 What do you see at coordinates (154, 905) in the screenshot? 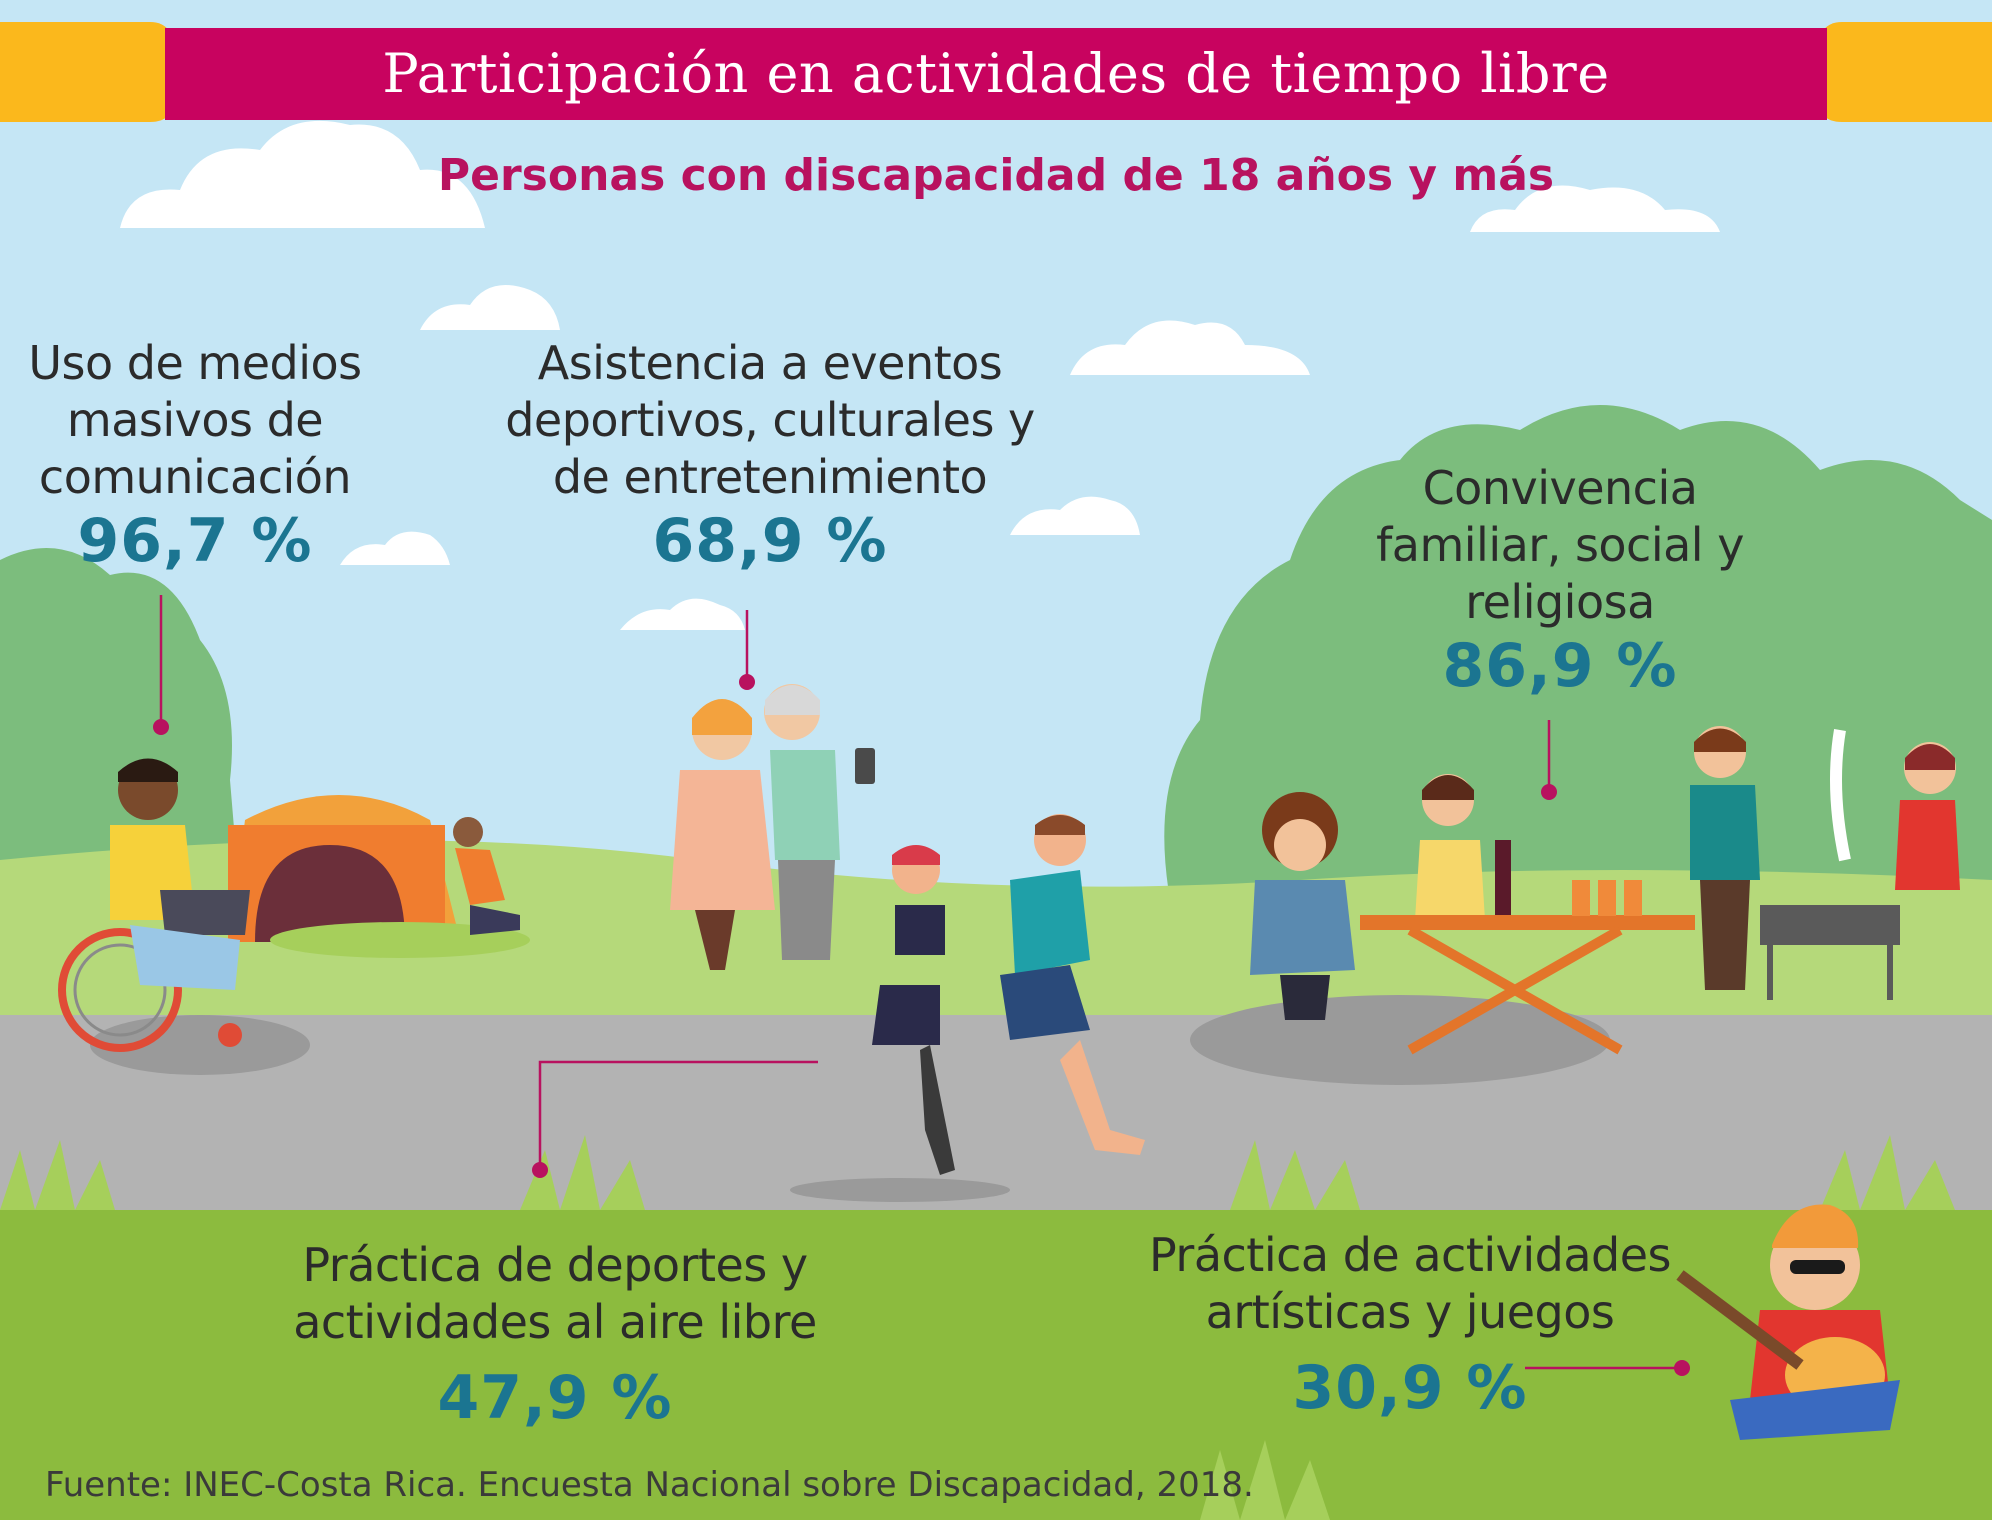
I see `wheelchair-user-with-laptop-icon` at bounding box center [154, 905].